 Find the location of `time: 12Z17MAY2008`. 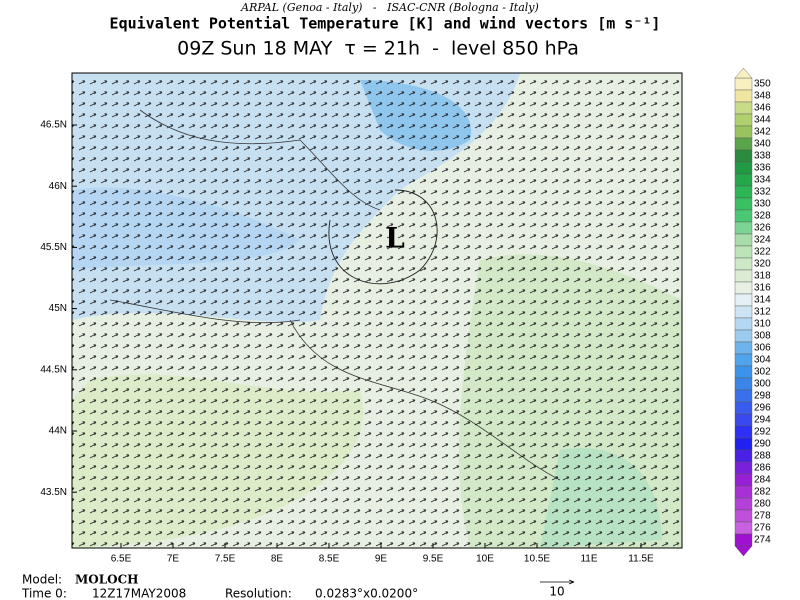

time: 12Z17MAY2008 is located at coordinates (139, 593).